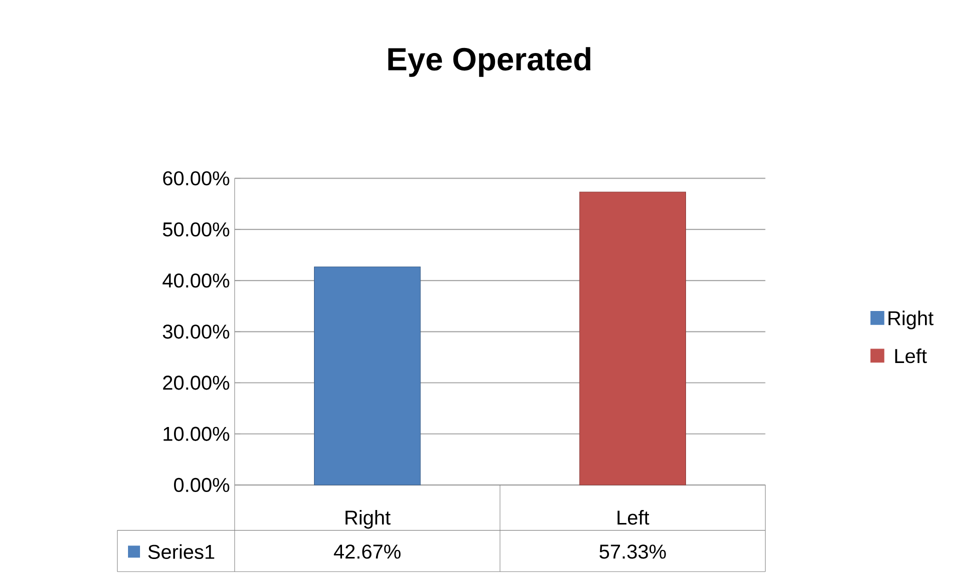 This screenshot has width=958, height=578. Describe the element at coordinates (196, 383) in the screenshot. I see `y-tick-label: 20.00%` at that location.